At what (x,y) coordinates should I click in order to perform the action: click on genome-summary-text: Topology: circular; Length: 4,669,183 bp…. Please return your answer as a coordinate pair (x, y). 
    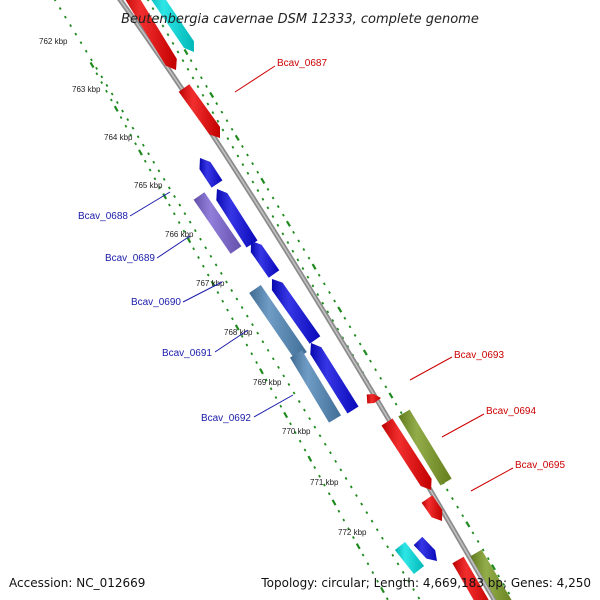
    Looking at the image, I should click on (425, 583).